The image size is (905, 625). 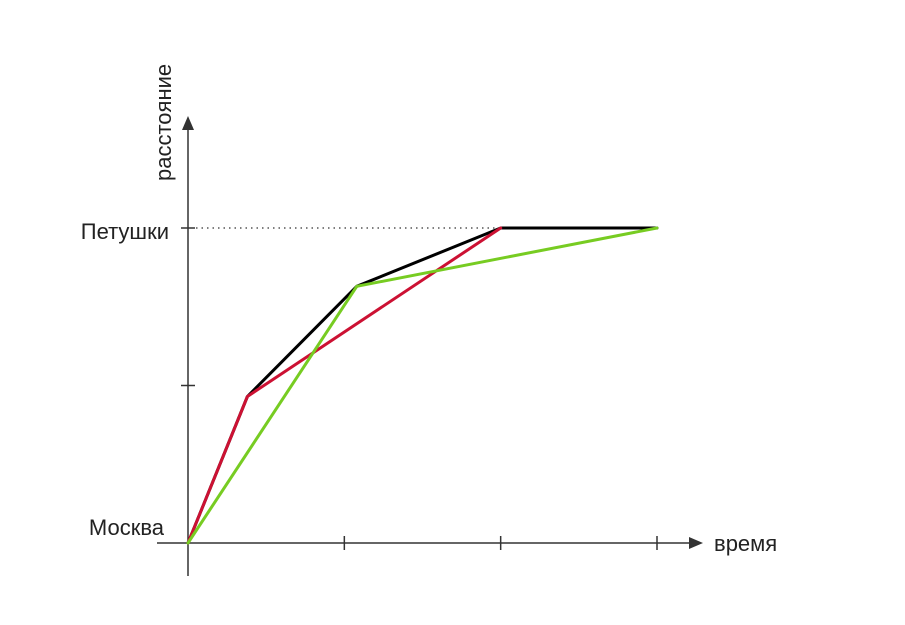 I want to click on x-axis-label: время, so click(x=745, y=543).